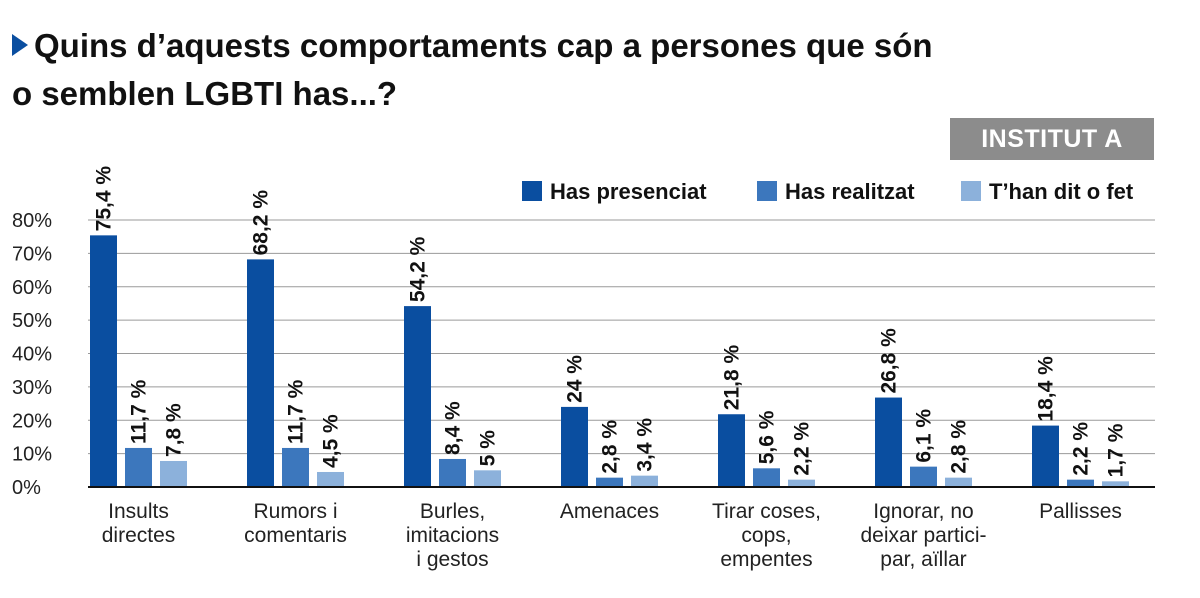  I want to click on data-label: 18,4 %, so click(1046, 389).